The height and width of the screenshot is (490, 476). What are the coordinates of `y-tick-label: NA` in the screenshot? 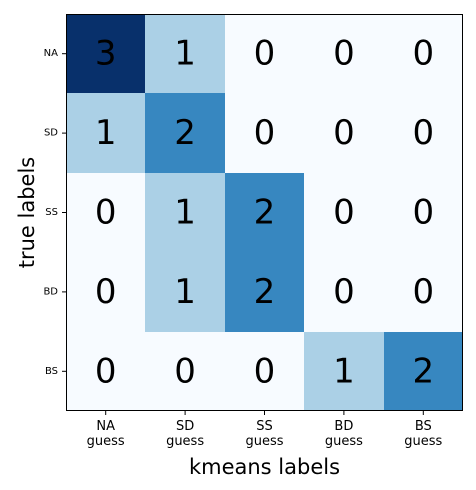 It's located at (51, 53).